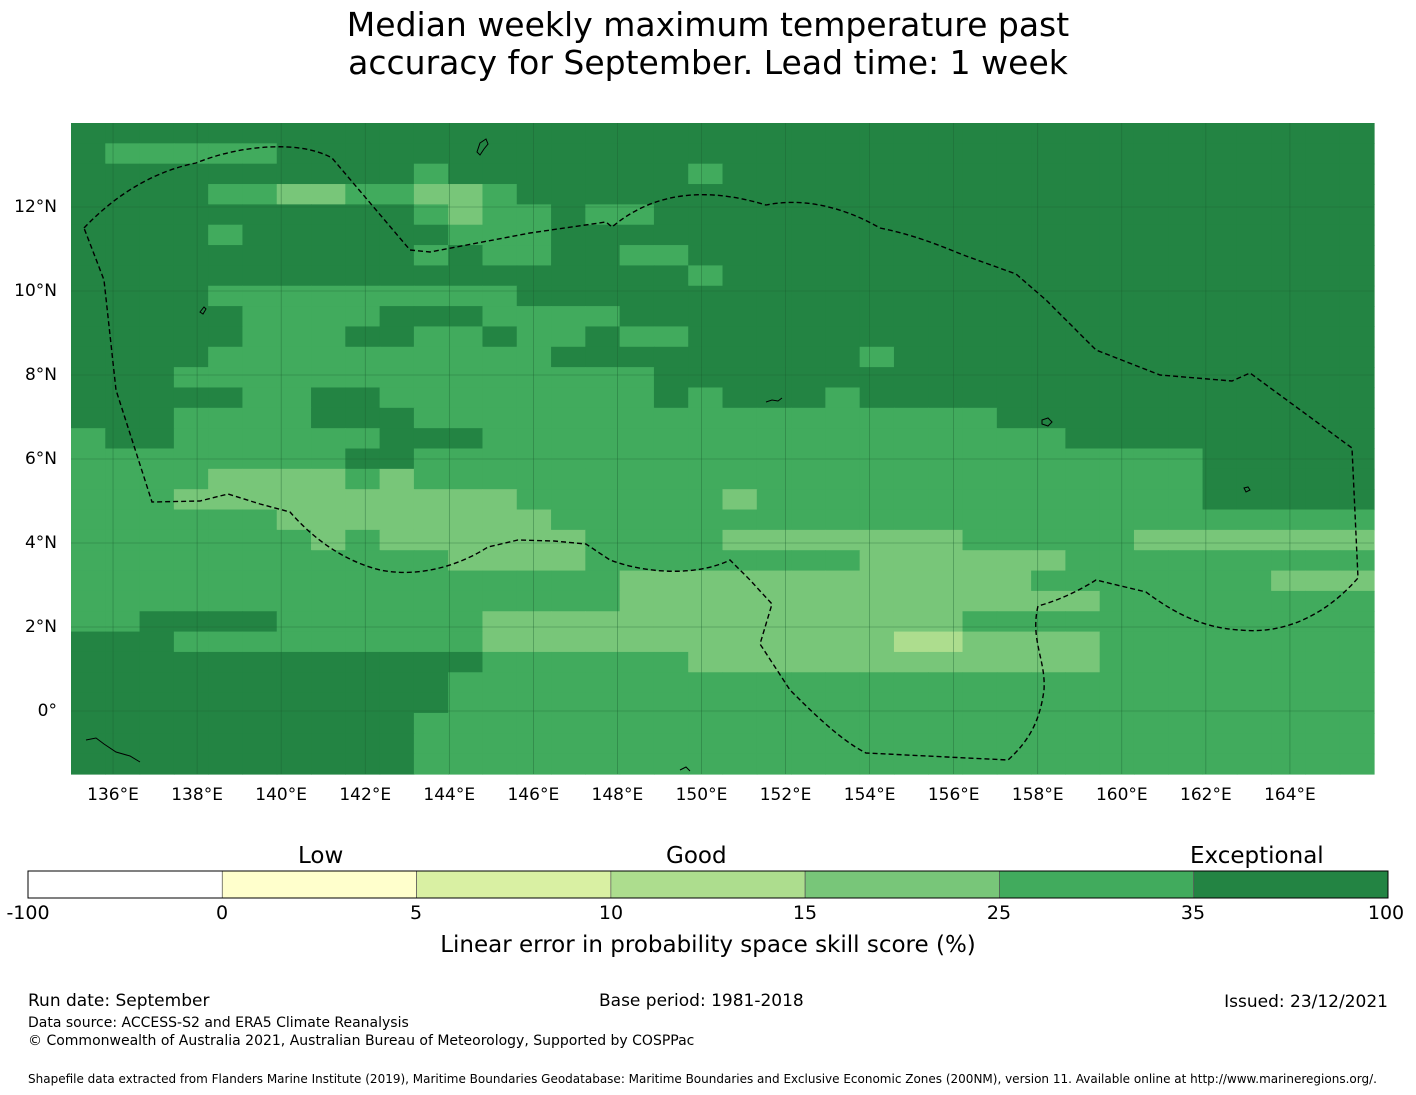 This screenshot has height=1095, width=1416. Describe the element at coordinates (953, 795) in the screenshot. I see `lon-label: 156°E` at that location.